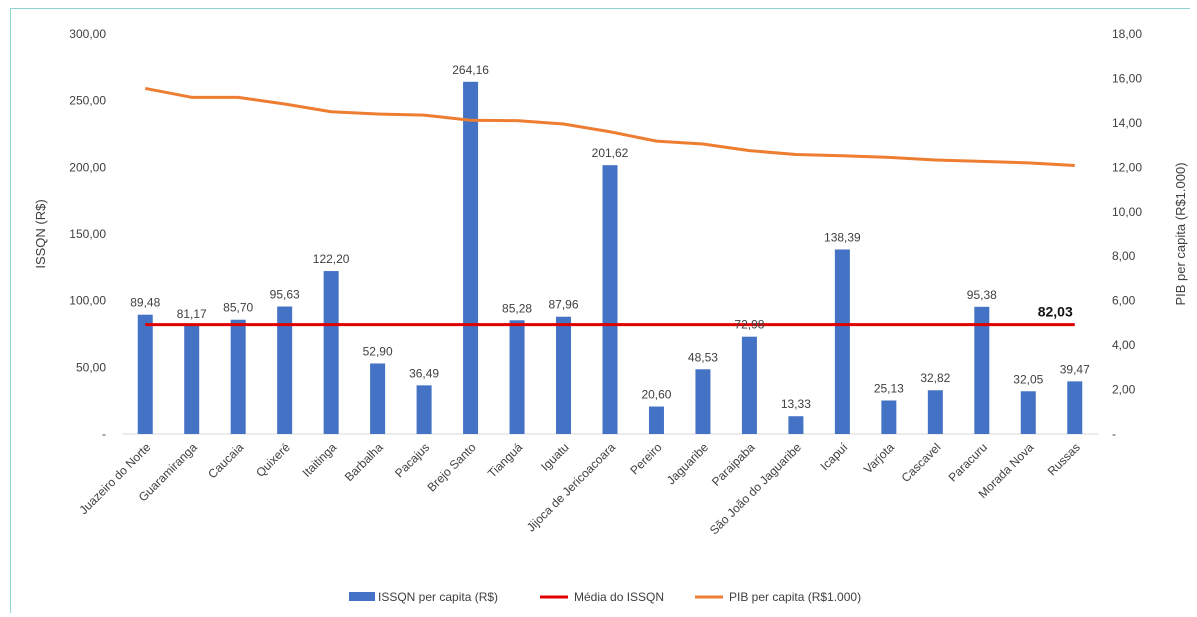  I want to click on bar-data-label: 138,39, so click(842, 237).